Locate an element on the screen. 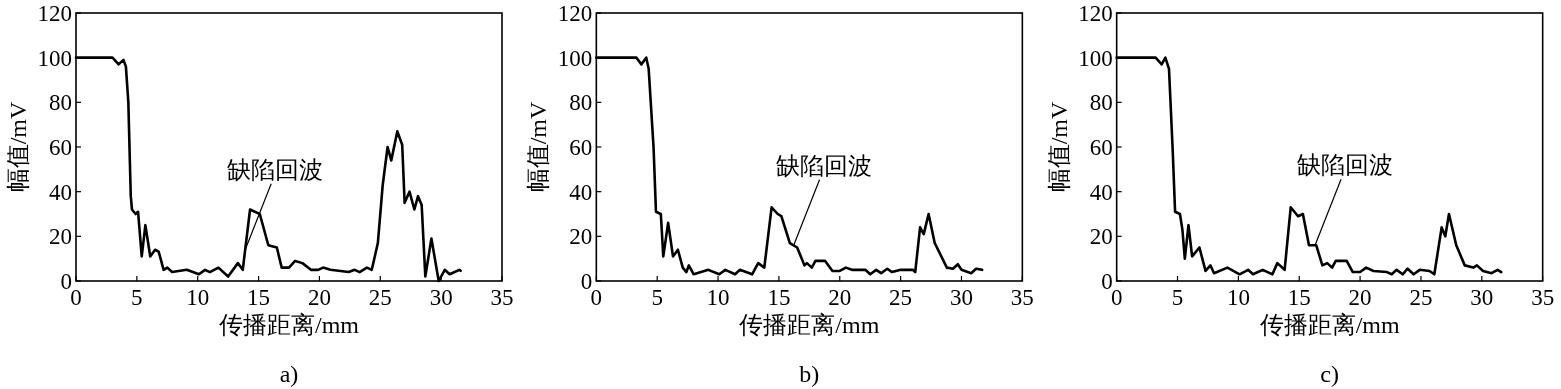 The image size is (1561, 389). text: c) is located at coordinates (1329, 374).